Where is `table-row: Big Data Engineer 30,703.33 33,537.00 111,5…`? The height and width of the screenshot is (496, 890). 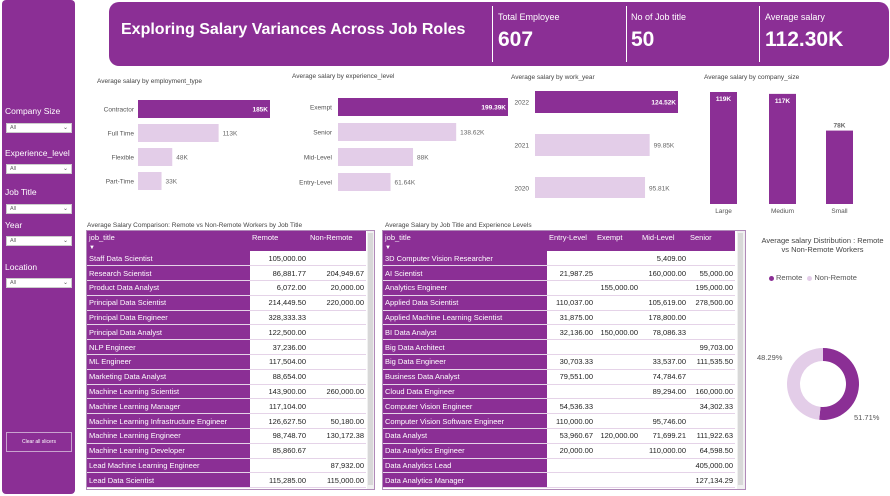 table-row: Big Data Engineer 30,703.33 33,537.00 111,5… is located at coordinates (559, 362).